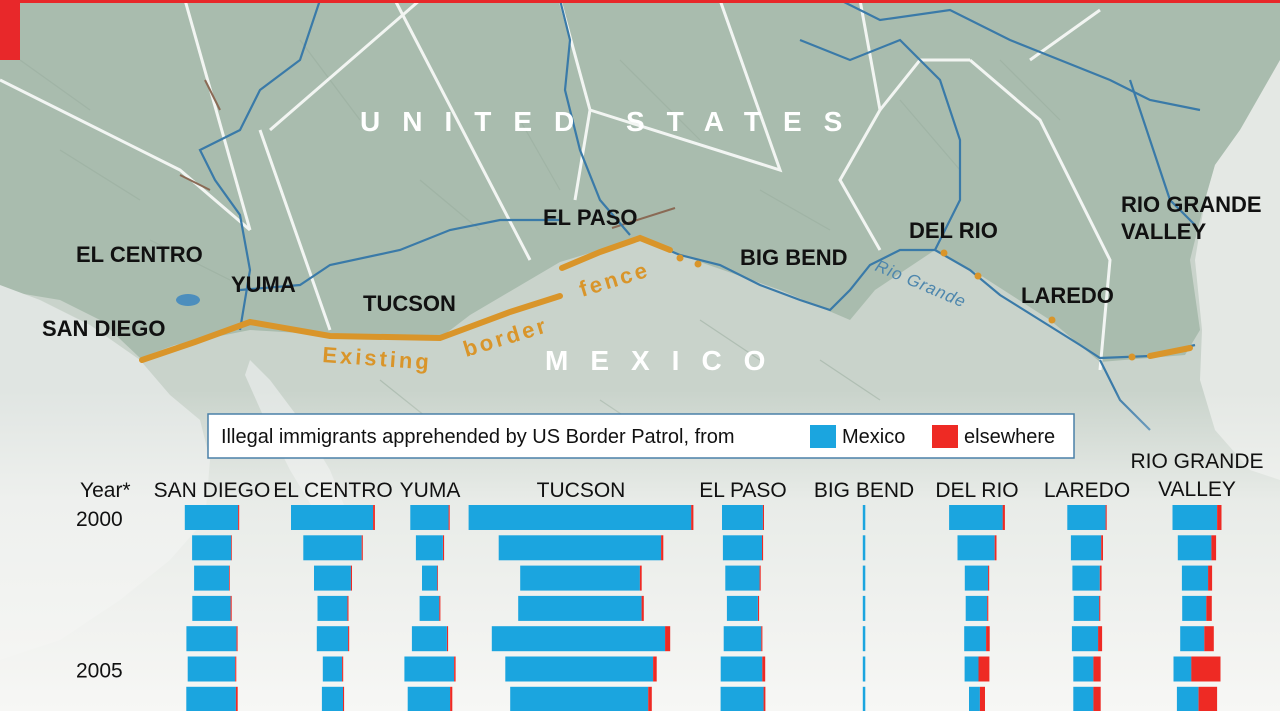  What do you see at coordinates (332, 698) in the screenshot?
I see `bar-mexico-1-2006` at bounding box center [332, 698].